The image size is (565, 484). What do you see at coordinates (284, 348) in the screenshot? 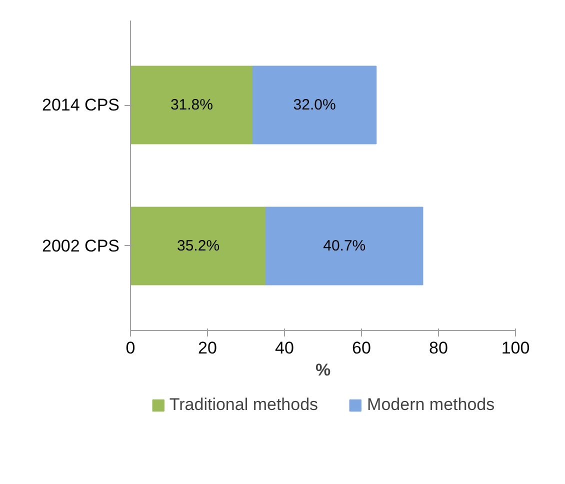
I see `x-tick-label: 40` at bounding box center [284, 348].